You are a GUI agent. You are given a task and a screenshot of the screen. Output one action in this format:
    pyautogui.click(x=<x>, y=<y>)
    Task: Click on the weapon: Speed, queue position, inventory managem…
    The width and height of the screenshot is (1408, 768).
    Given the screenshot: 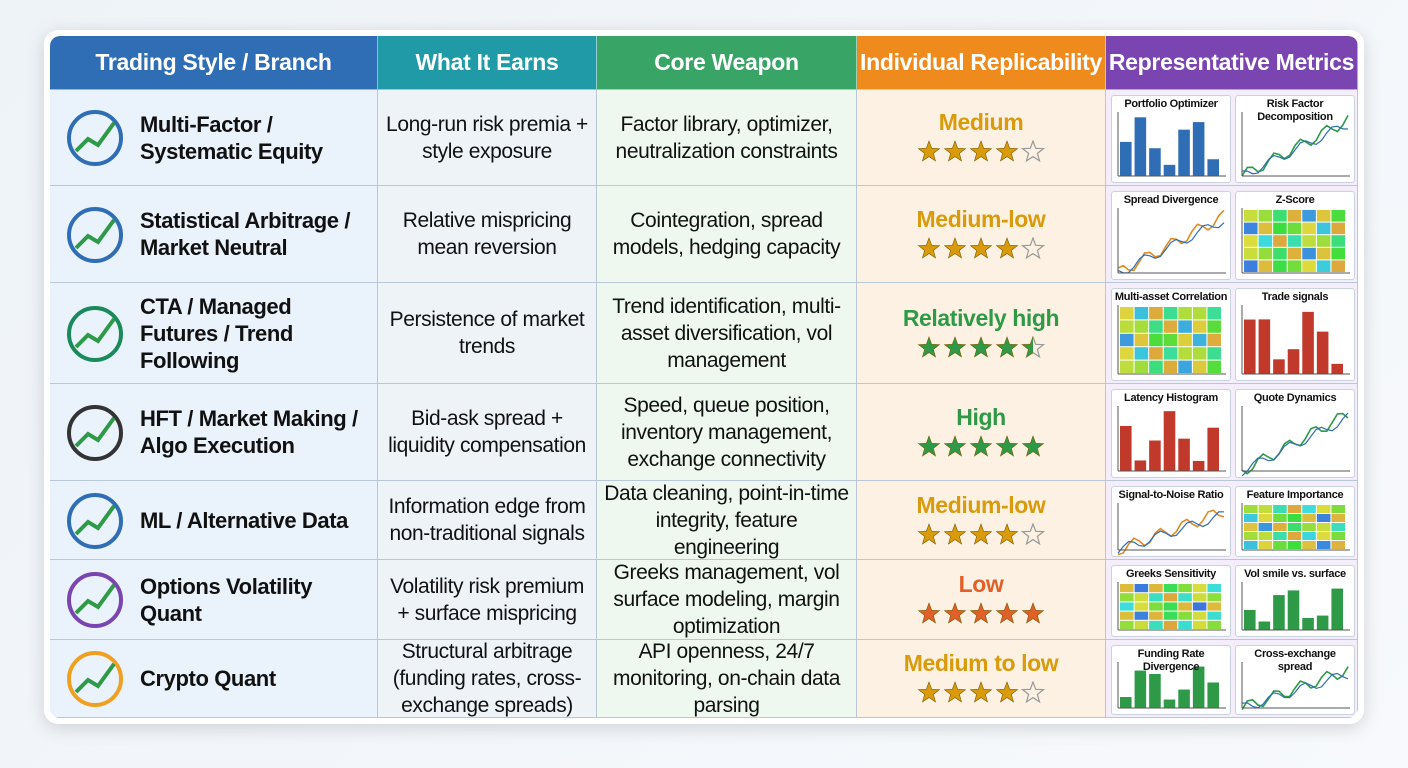 What is the action you would take?
    pyautogui.click(x=726, y=432)
    